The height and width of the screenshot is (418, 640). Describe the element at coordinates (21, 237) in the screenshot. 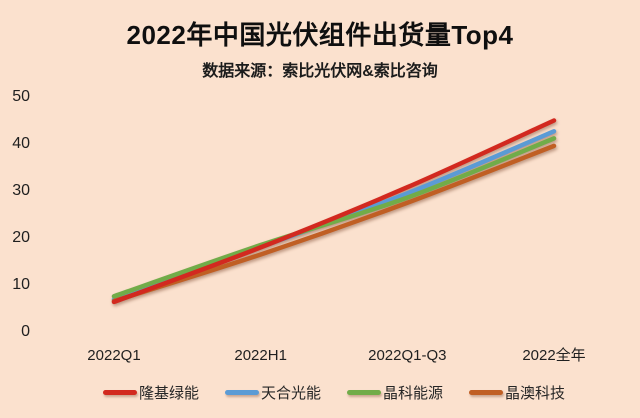

I see `y-tick-label: 20` at that location.